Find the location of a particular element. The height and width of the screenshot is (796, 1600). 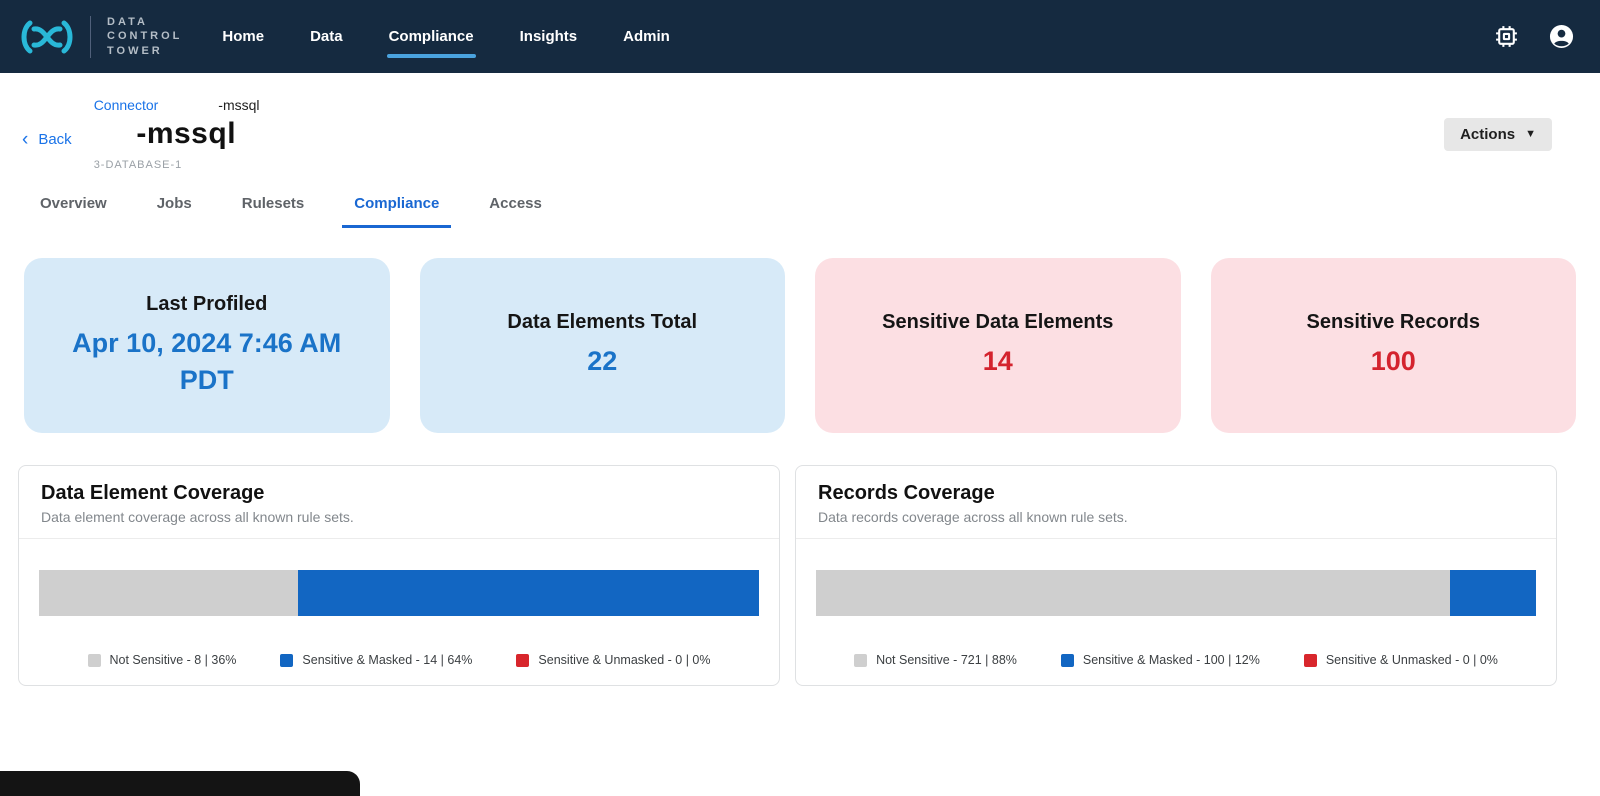

card-title: Sensitive Records is located at coordinates (1393, 322).